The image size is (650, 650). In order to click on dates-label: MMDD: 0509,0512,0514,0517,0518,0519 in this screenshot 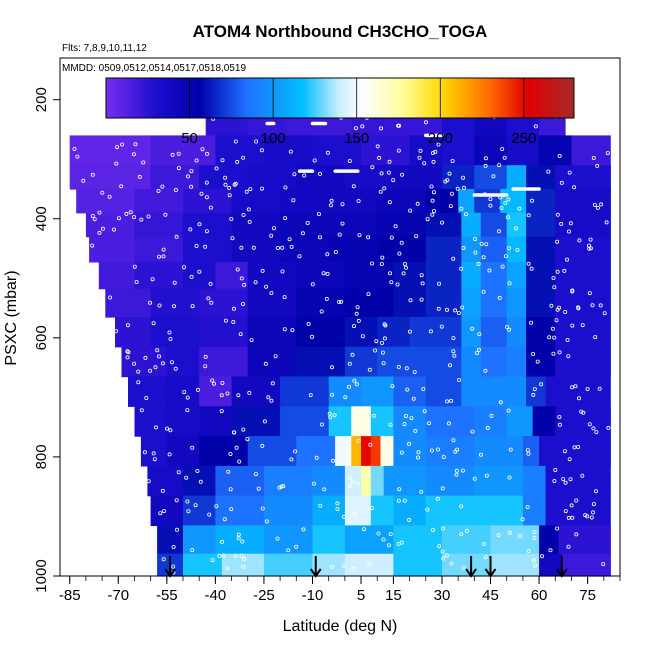, I will do `click(154, 68)`.